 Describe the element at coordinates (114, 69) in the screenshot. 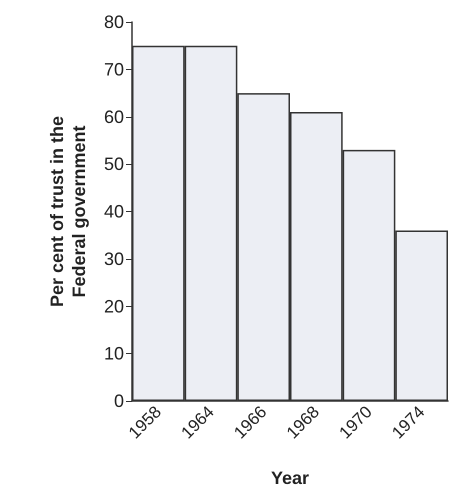

I see `y-tick-label: 70` at that location.